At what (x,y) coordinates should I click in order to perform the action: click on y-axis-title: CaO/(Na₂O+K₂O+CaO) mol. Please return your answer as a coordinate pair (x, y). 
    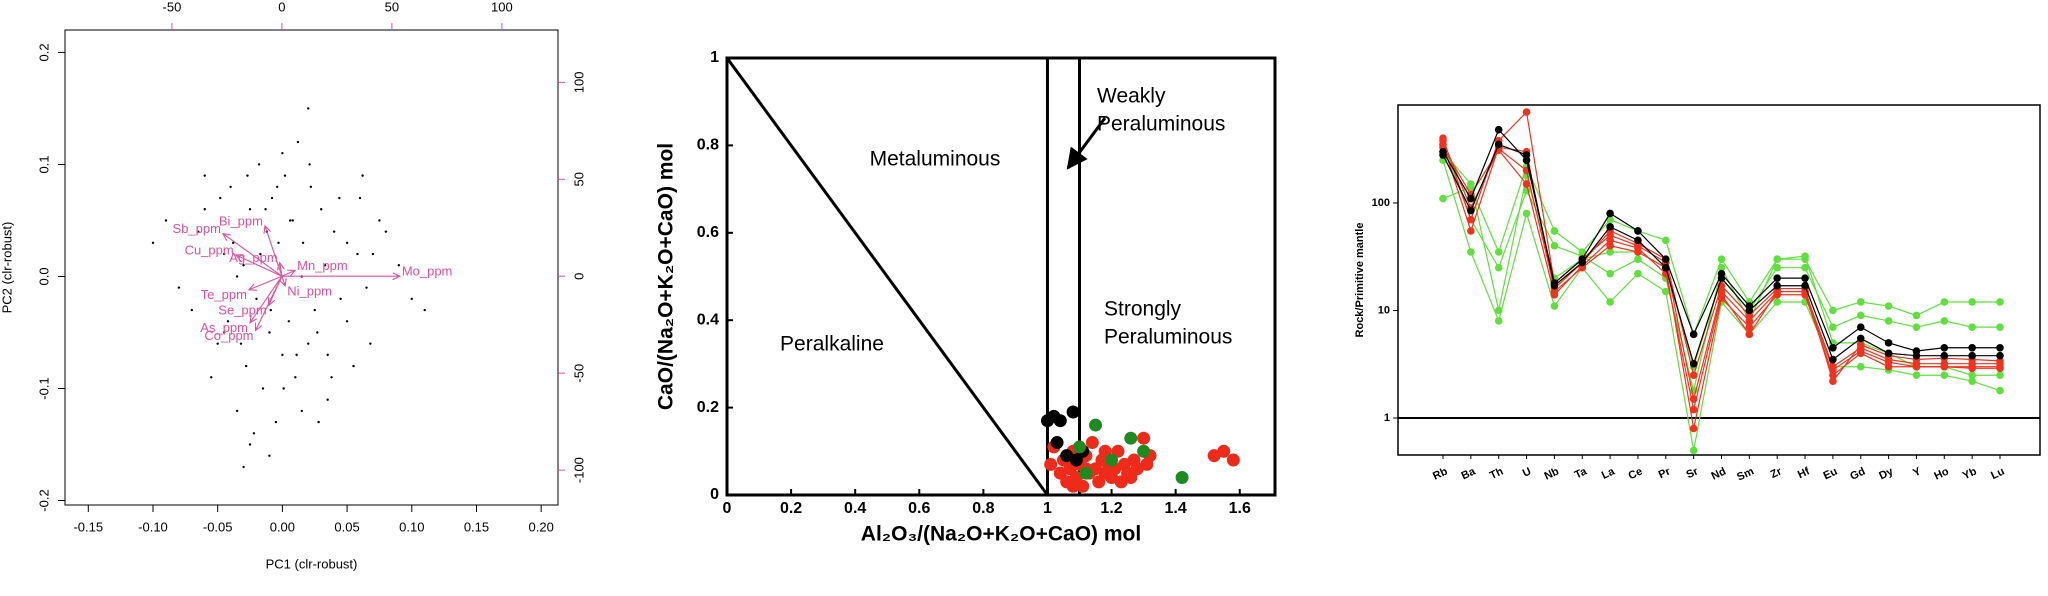
    Looking at the image, I should click on (666, 276).